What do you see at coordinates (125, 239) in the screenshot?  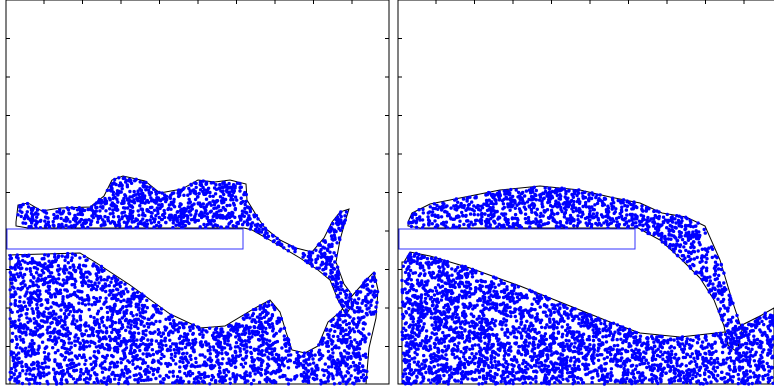 I see `panel-left-plate` at bounding box center [125, 239].